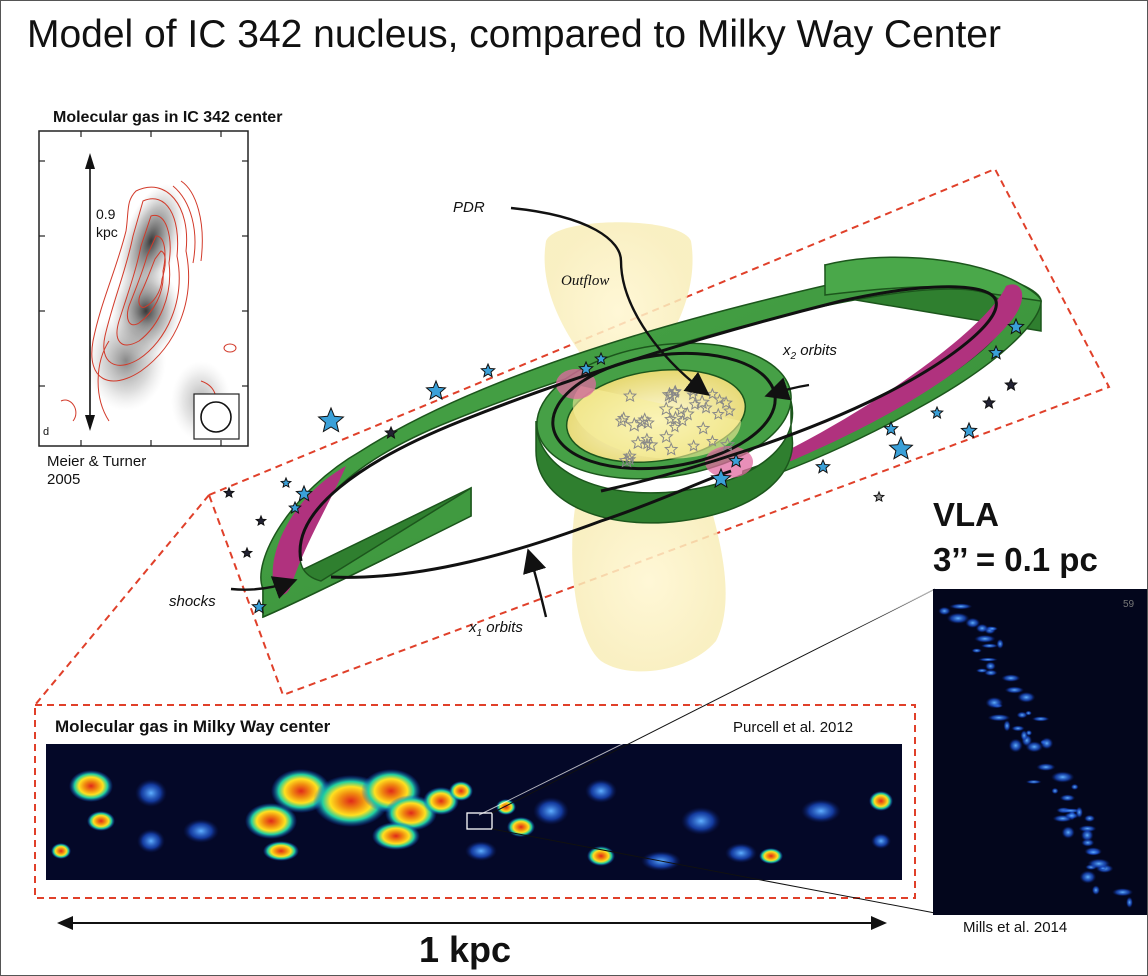  Describe the element at coordinates (535, 583) in the screenshot. I see `x1-arrow` at that location.